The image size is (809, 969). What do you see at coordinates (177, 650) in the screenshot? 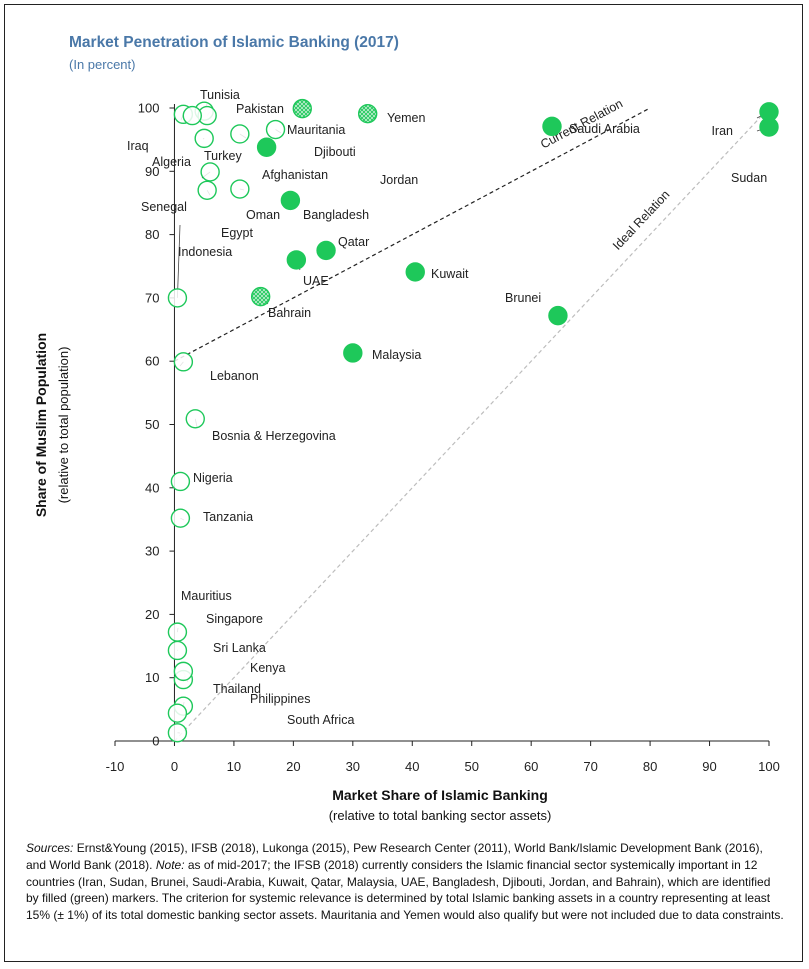
I see `marker-singapore` at bounding box center [177, 650].